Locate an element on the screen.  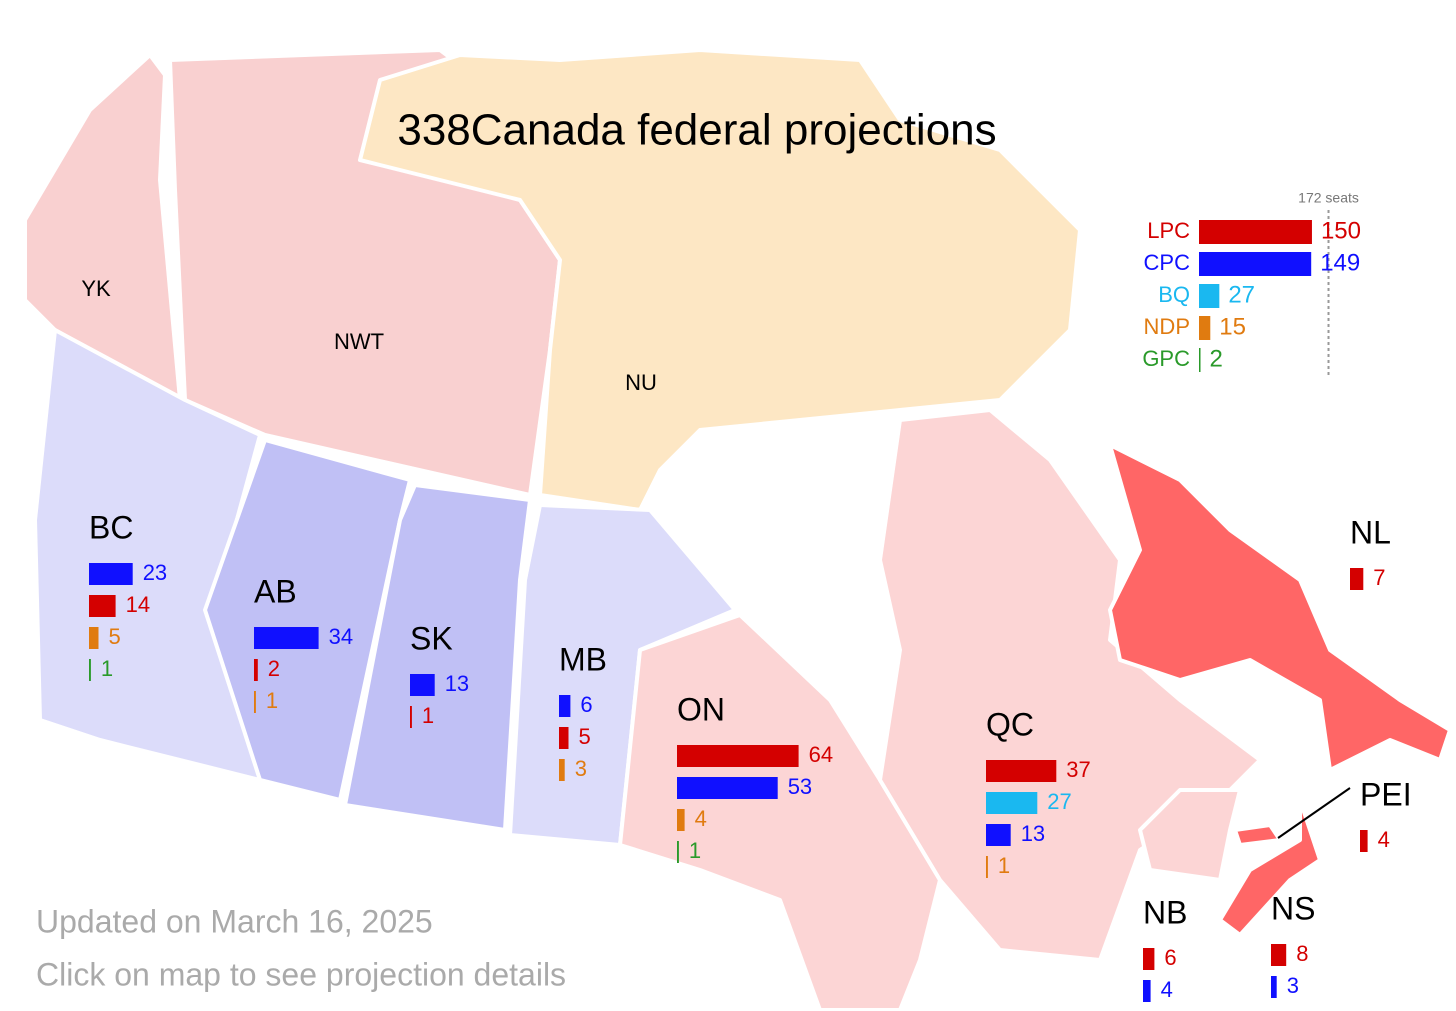
province-label: SK is located at coordinates (431, 638).